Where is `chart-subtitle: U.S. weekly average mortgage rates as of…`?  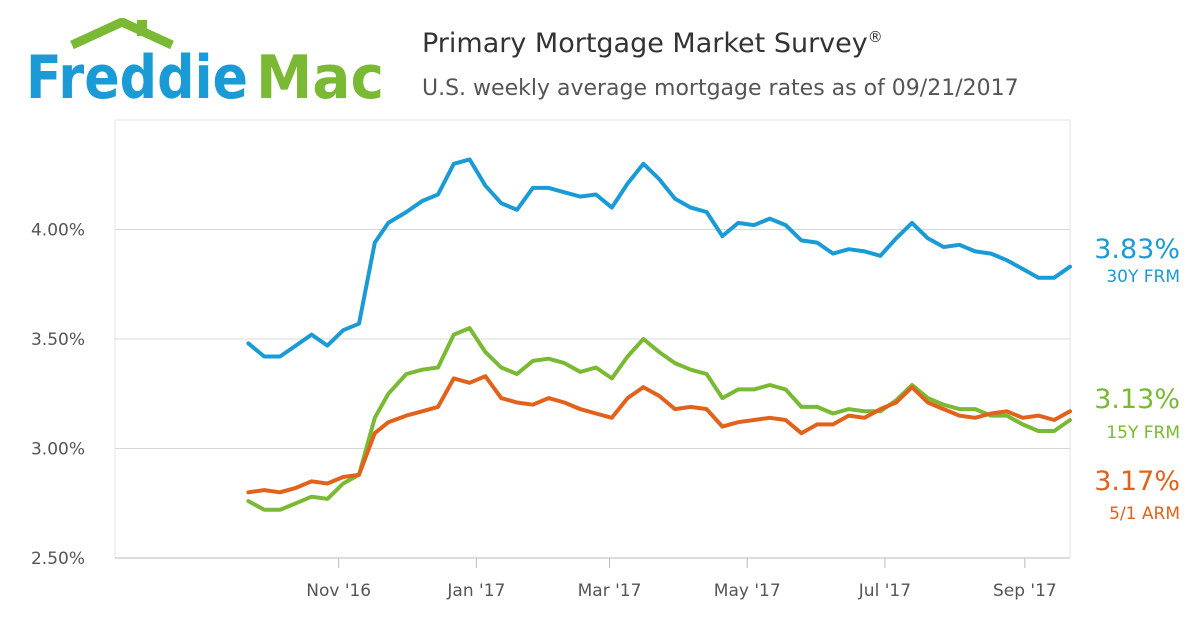 chart-subtitle: U.S. weekly average mortgage rates as of… is located at coordinates (720, 88).